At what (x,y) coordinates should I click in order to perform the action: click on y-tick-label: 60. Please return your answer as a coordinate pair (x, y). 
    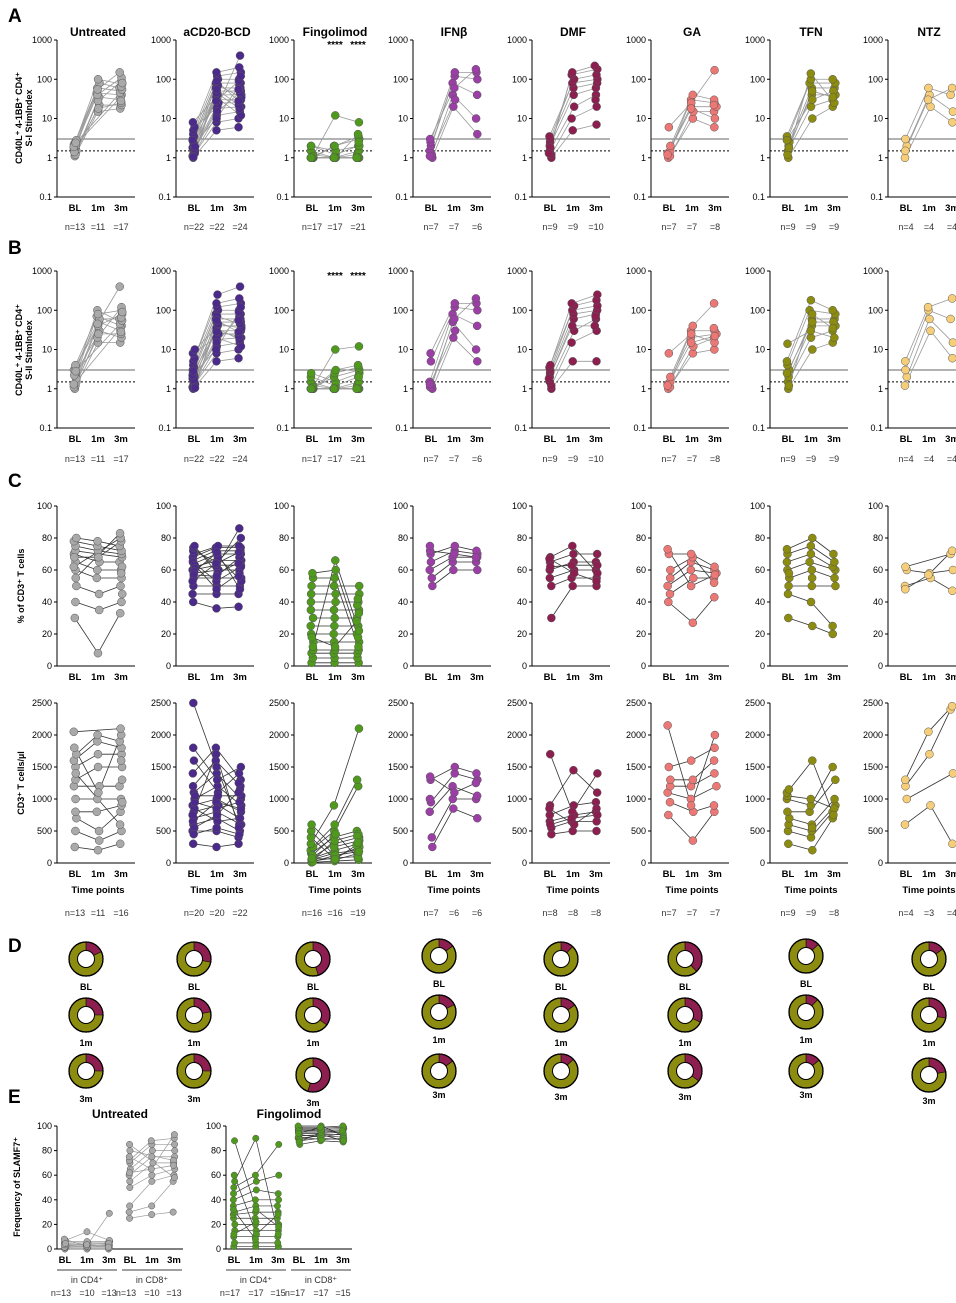
    Looking at the image, I should click on (403, 570).